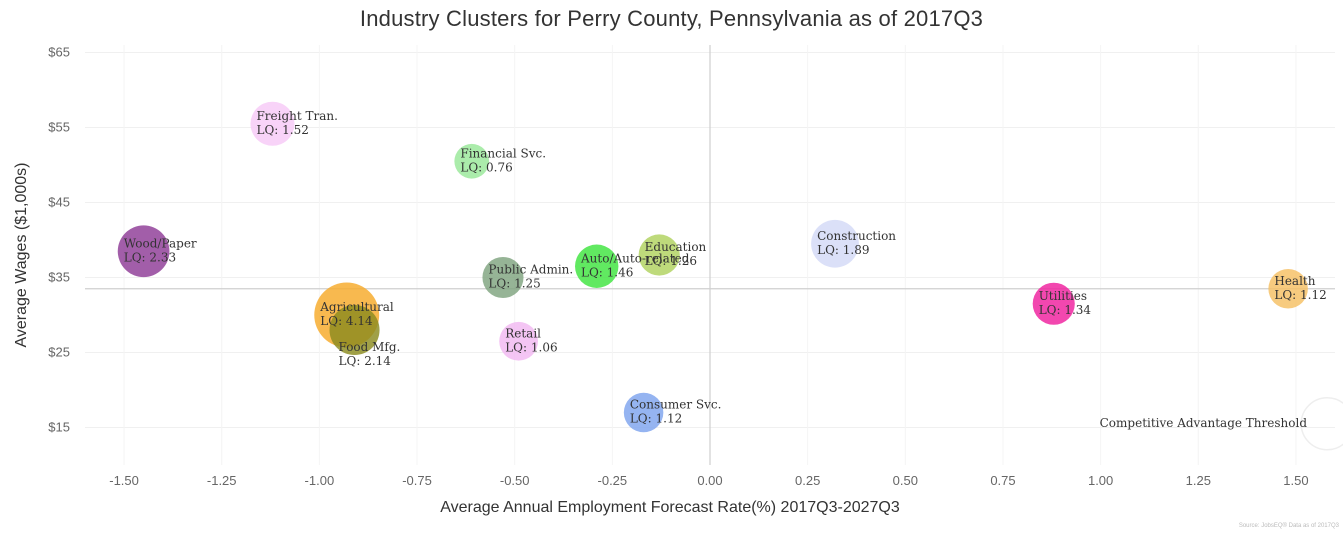 The height and width of the screenshot is (533, 1343). Describe the element at coordinates (856, 236) in the screenshot. I see `bubble-name-label: Construction` at that location.